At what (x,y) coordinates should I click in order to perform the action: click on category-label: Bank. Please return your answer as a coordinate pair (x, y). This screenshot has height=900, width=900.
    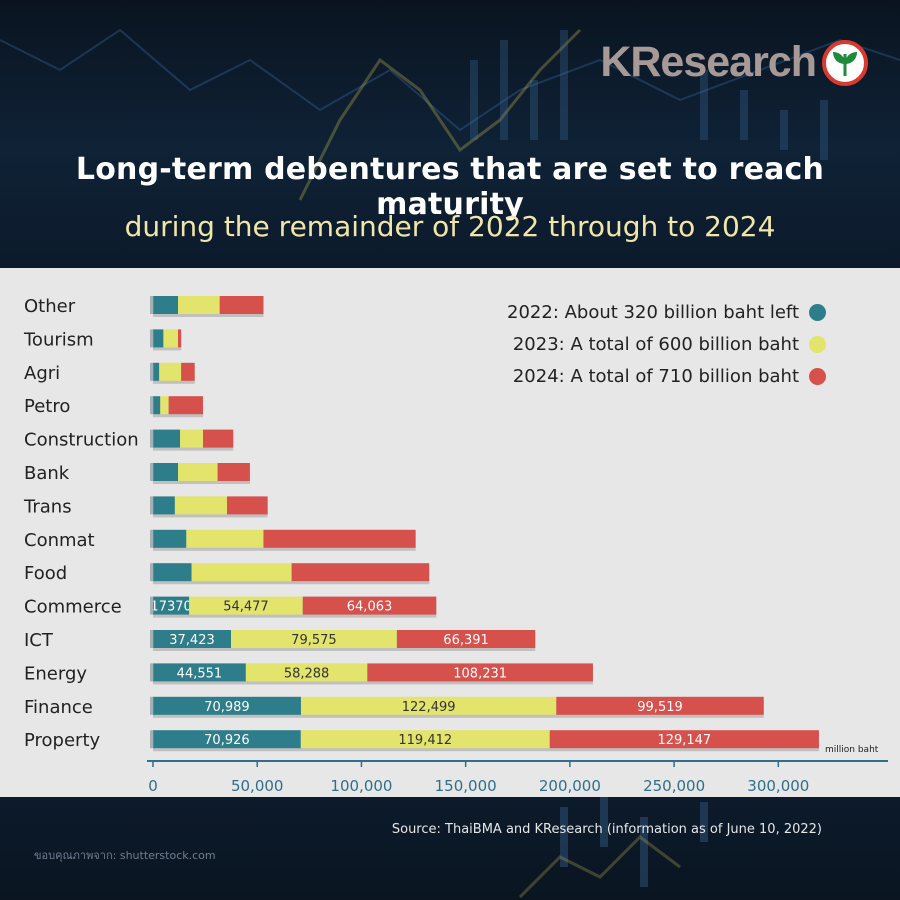
    Looking at the image, I should click on (47, 473).